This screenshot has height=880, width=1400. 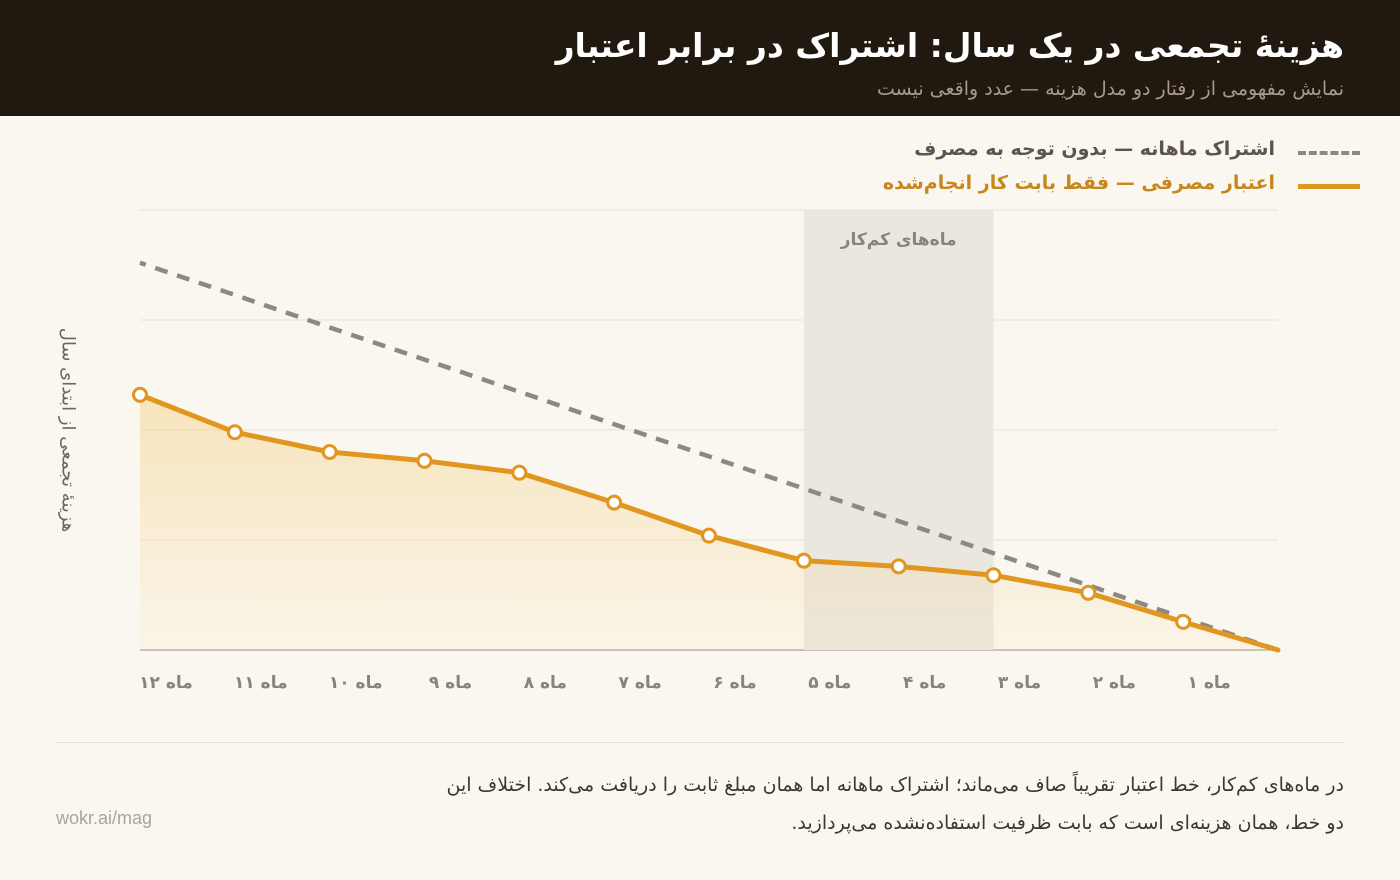 I want to click on brand-link: wokr.ai/mag, so click(x=104, y=818).